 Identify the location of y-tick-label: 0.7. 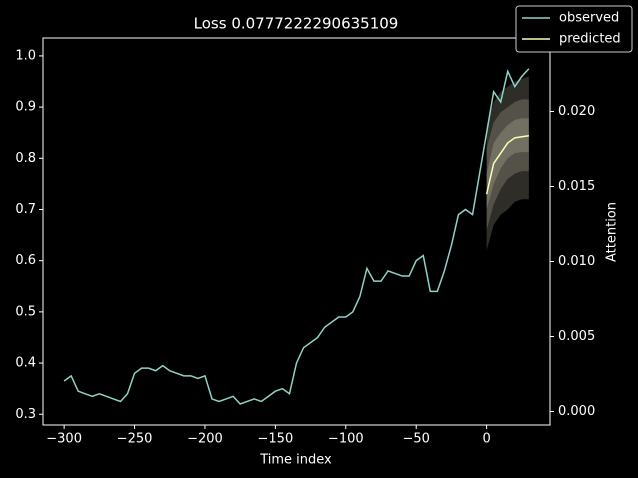
(25, 209).